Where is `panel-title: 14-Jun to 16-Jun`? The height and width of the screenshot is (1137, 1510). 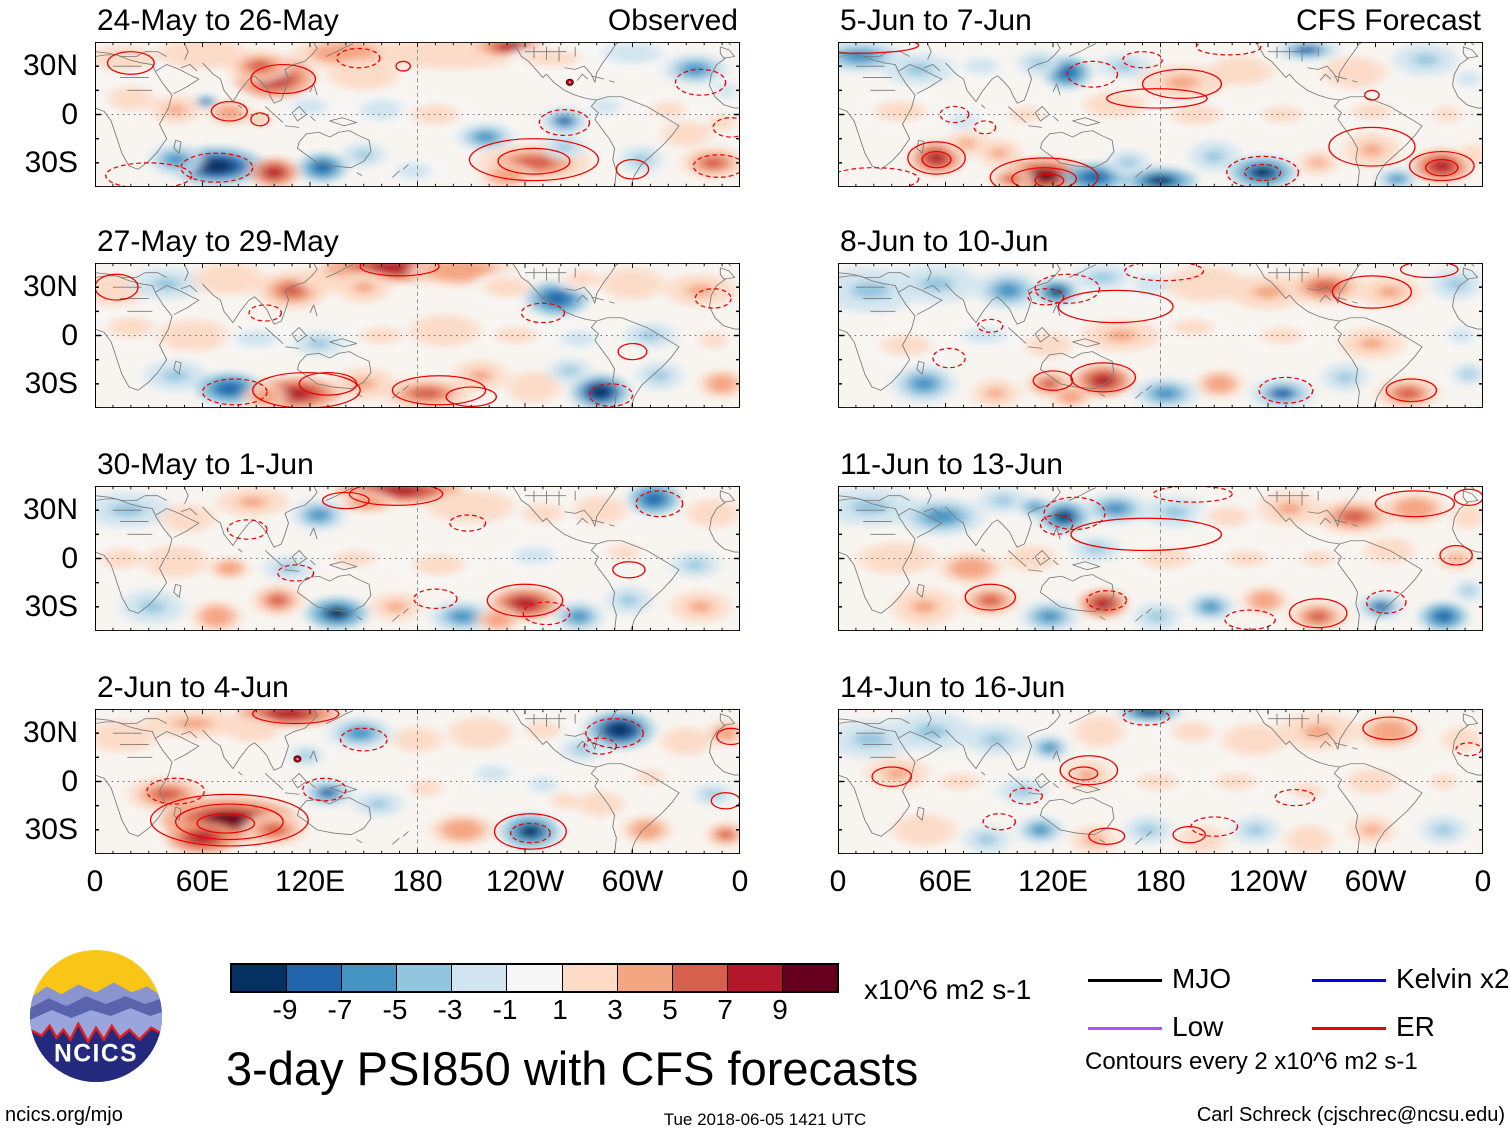 panel-title: 14-Jun to 16-Jun is located at coordinates (953, 687).